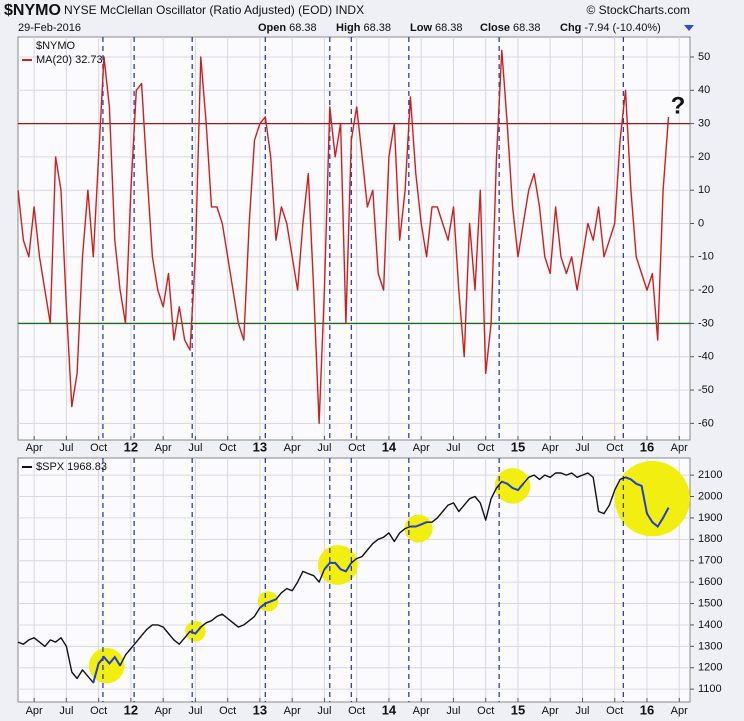 The height and width of the screenshot is (721, 744). Describe the element at coordinates (71, 467) in the screenshot. I see `legend-label: $SPX 1968.83` at that location.